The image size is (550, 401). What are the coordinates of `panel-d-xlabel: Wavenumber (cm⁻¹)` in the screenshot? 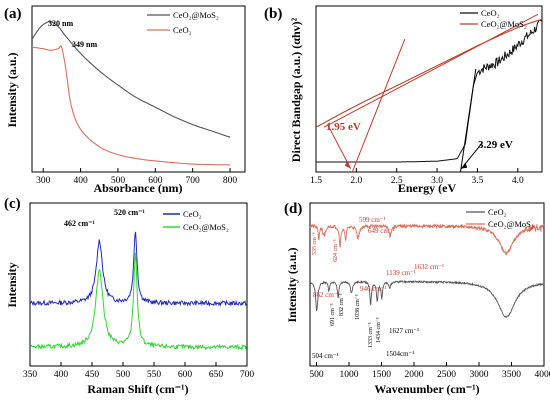 It's located at (426, 389).